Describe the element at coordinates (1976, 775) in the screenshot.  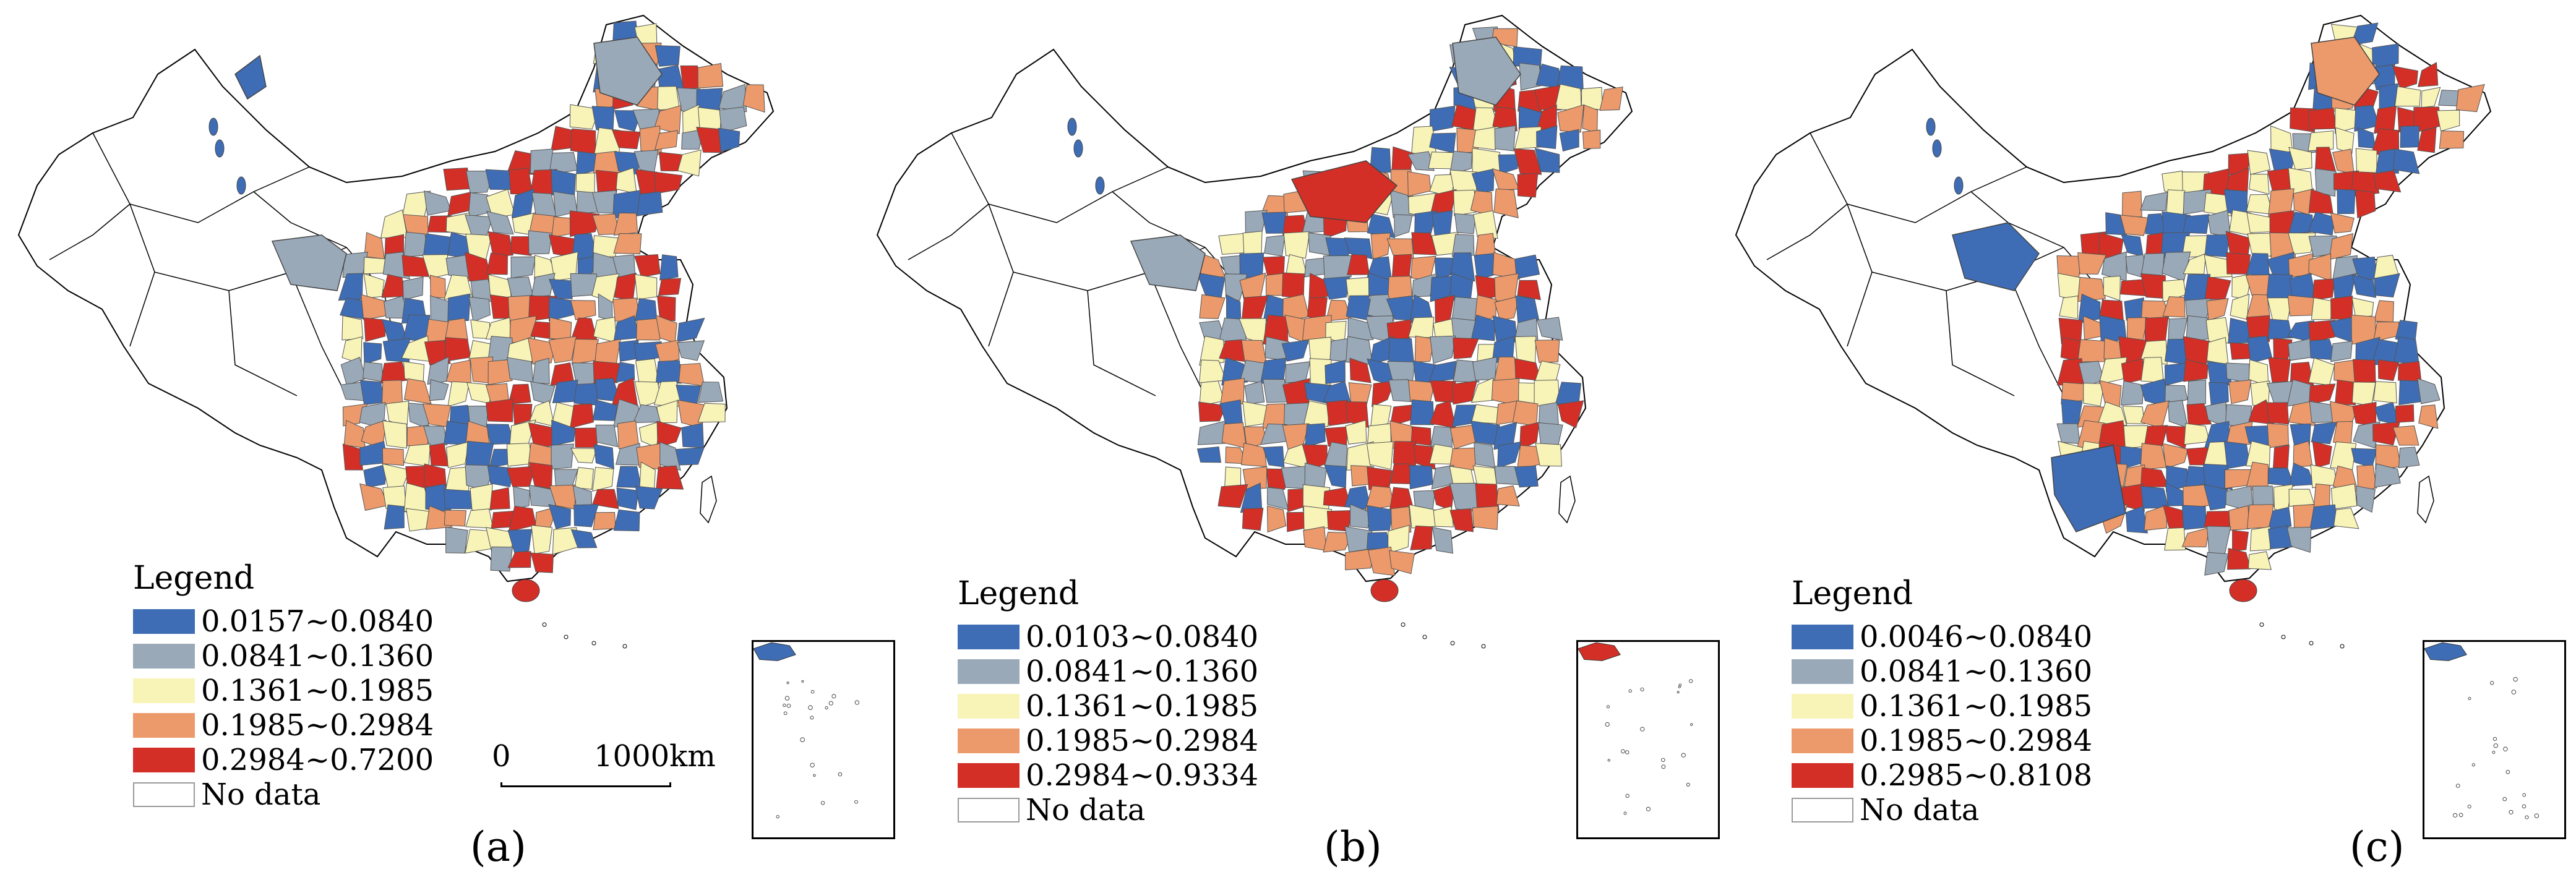
I see `legend-label: 0.2985~0.8108` at that location.